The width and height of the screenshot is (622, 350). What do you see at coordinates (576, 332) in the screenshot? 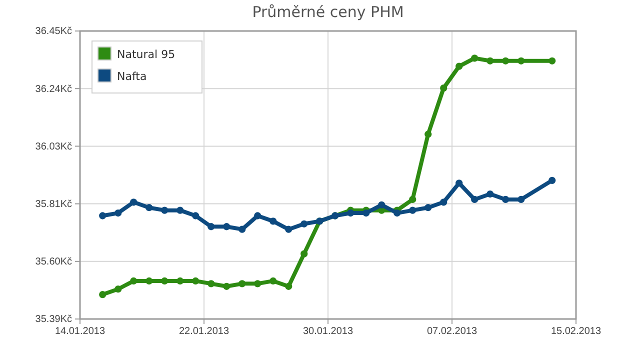
I see `x-tick-label: 15.02.2013` at bounding box center [576, 332].